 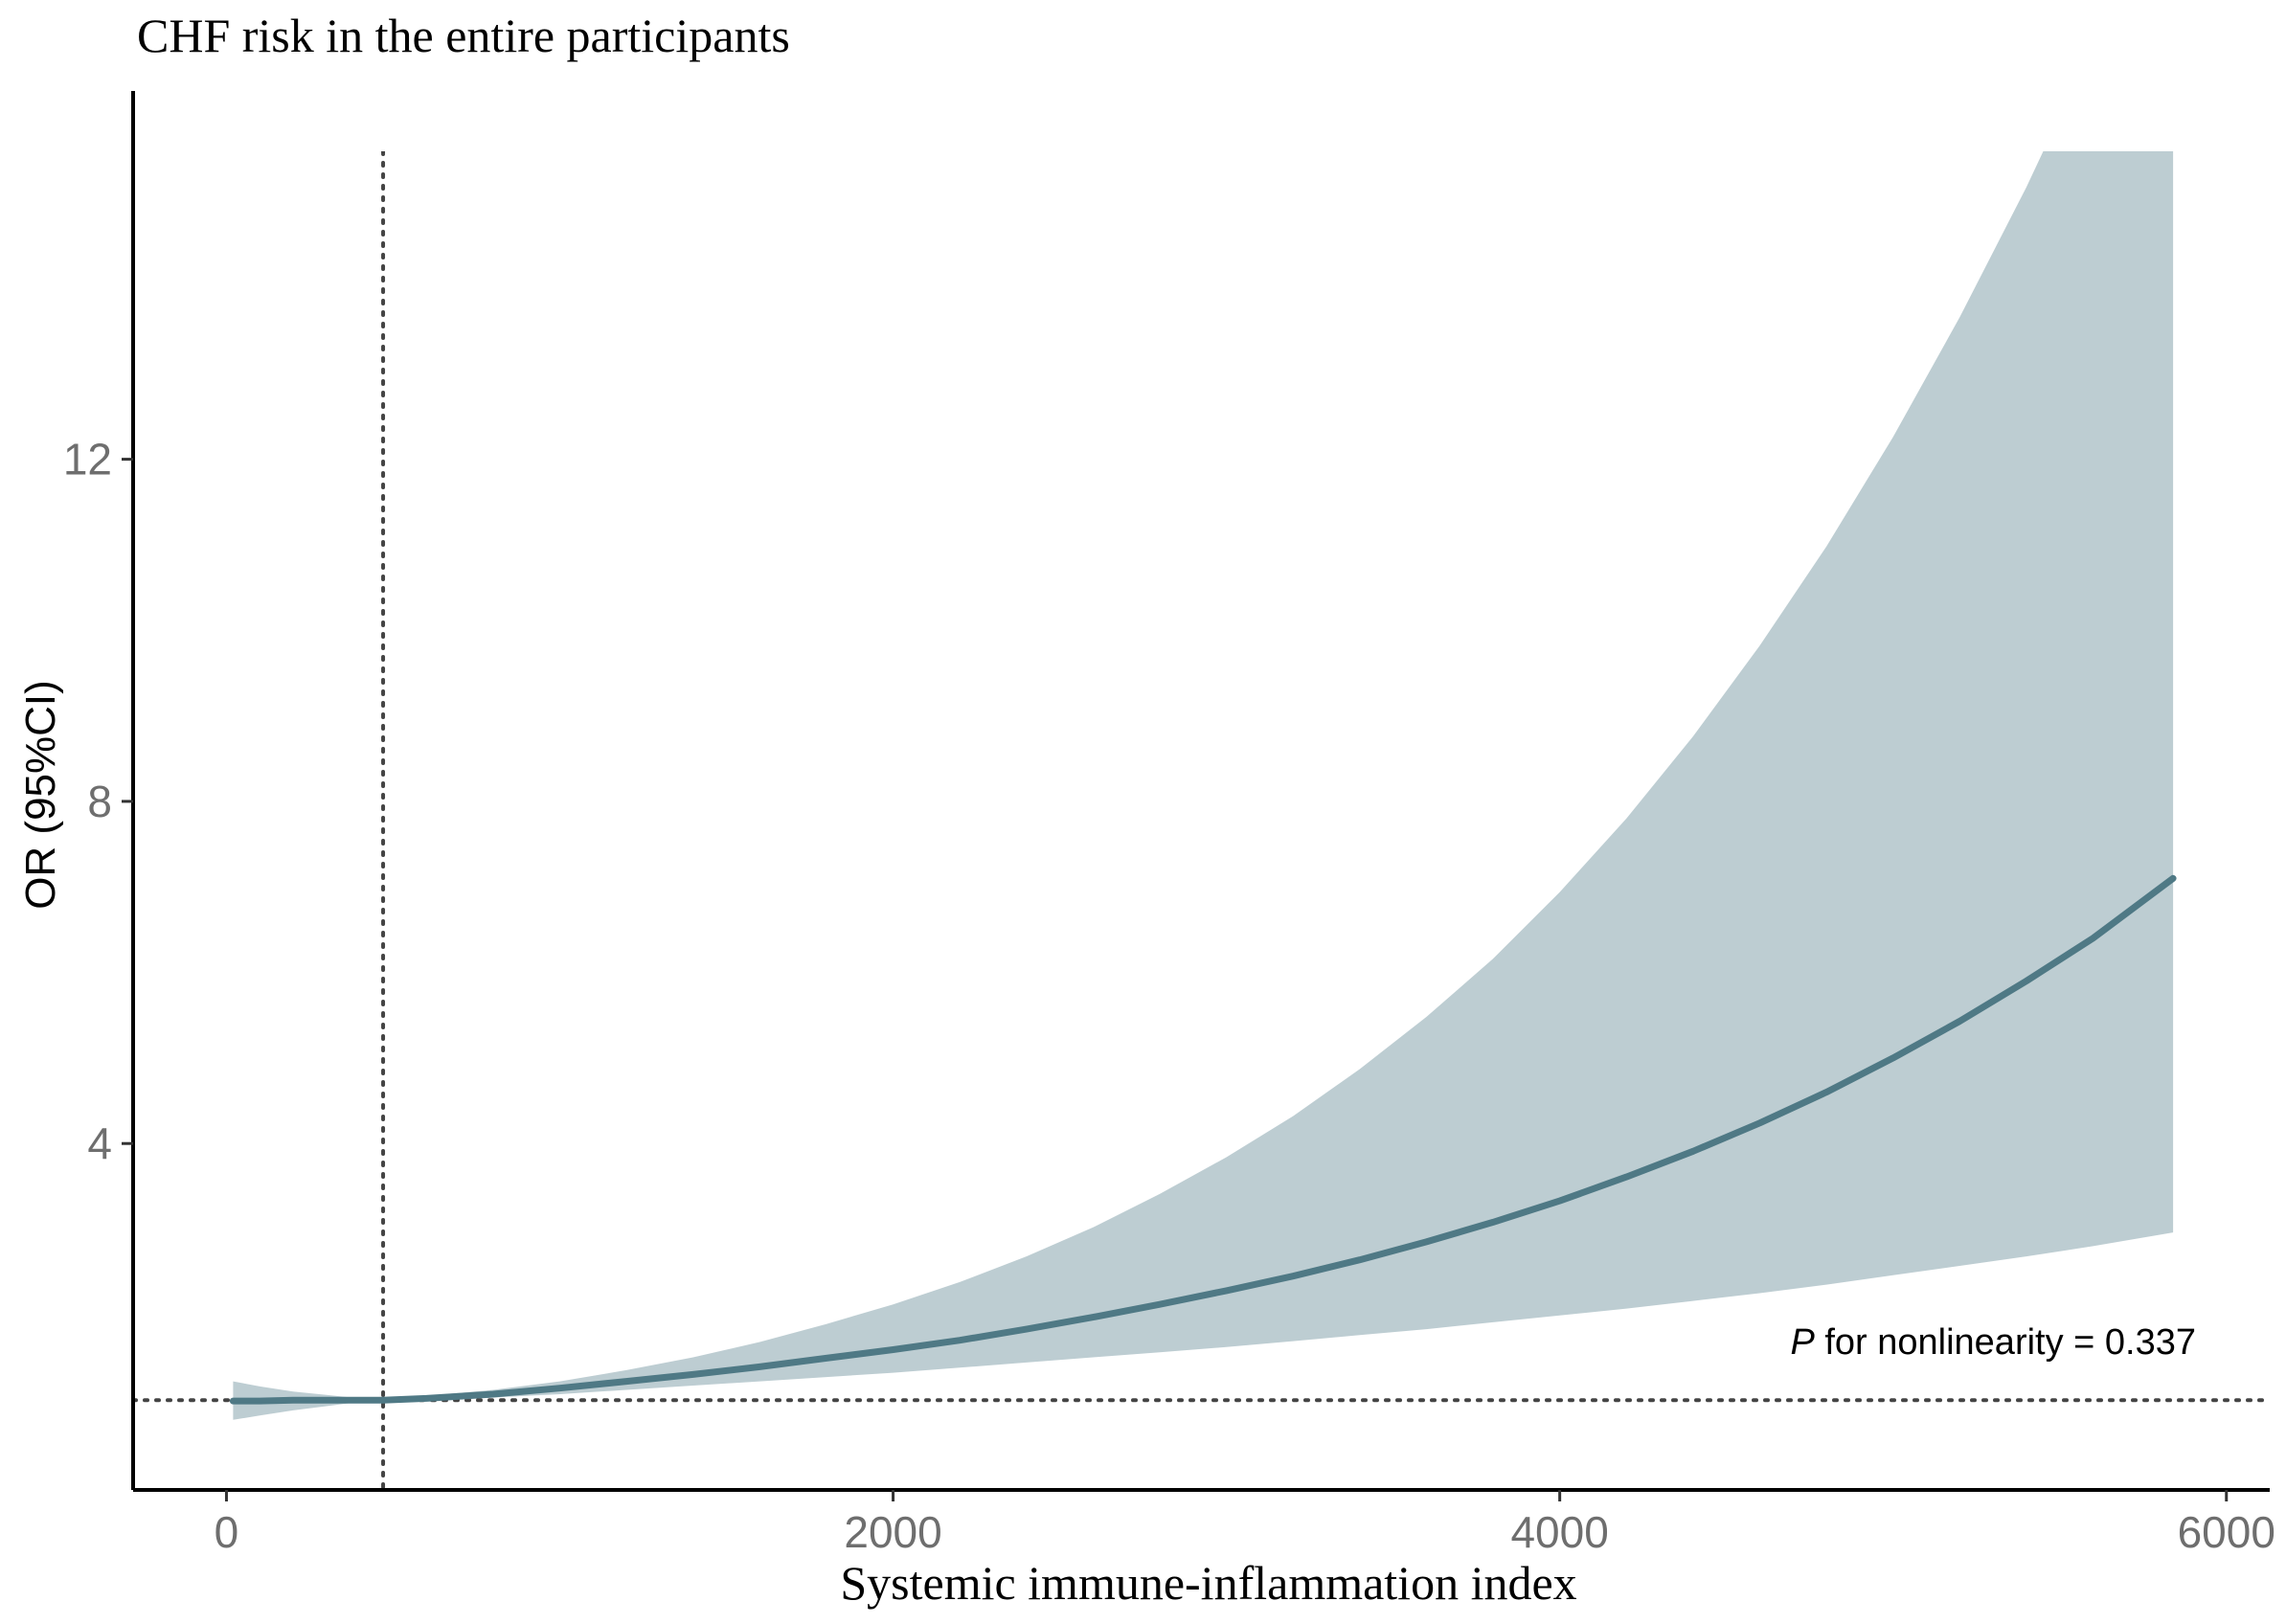 What do you see at coordinates (892, 1532) in the screenshot?
I see `x-tick-label: 2000` at bounding box center [892, 1532].